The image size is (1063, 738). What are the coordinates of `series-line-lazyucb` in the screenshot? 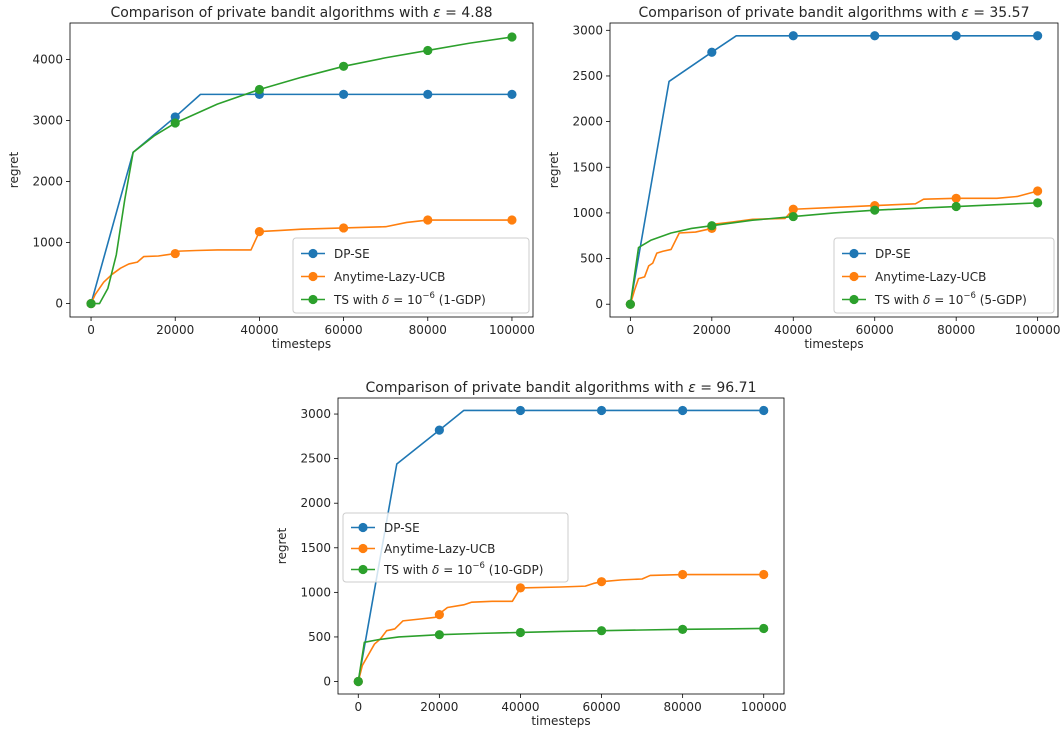 It's located at (301, 261).